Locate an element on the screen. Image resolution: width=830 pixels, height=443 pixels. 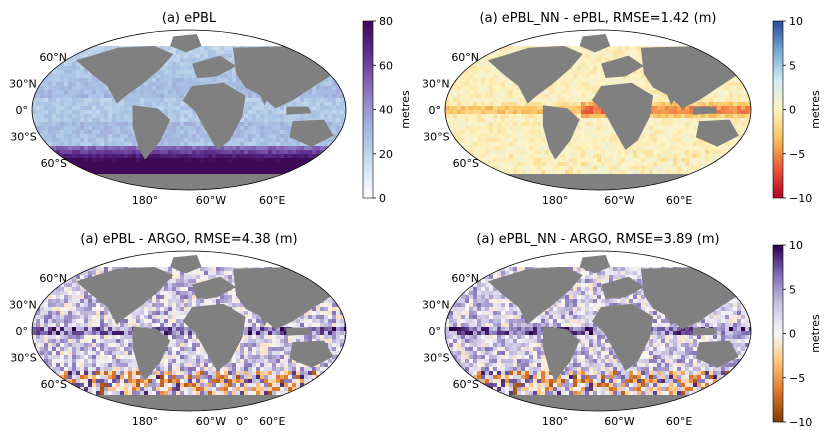
colorbar-cb-rdbu: 10 5 0 −5 −10 metres is located at coordinates (797, 110).